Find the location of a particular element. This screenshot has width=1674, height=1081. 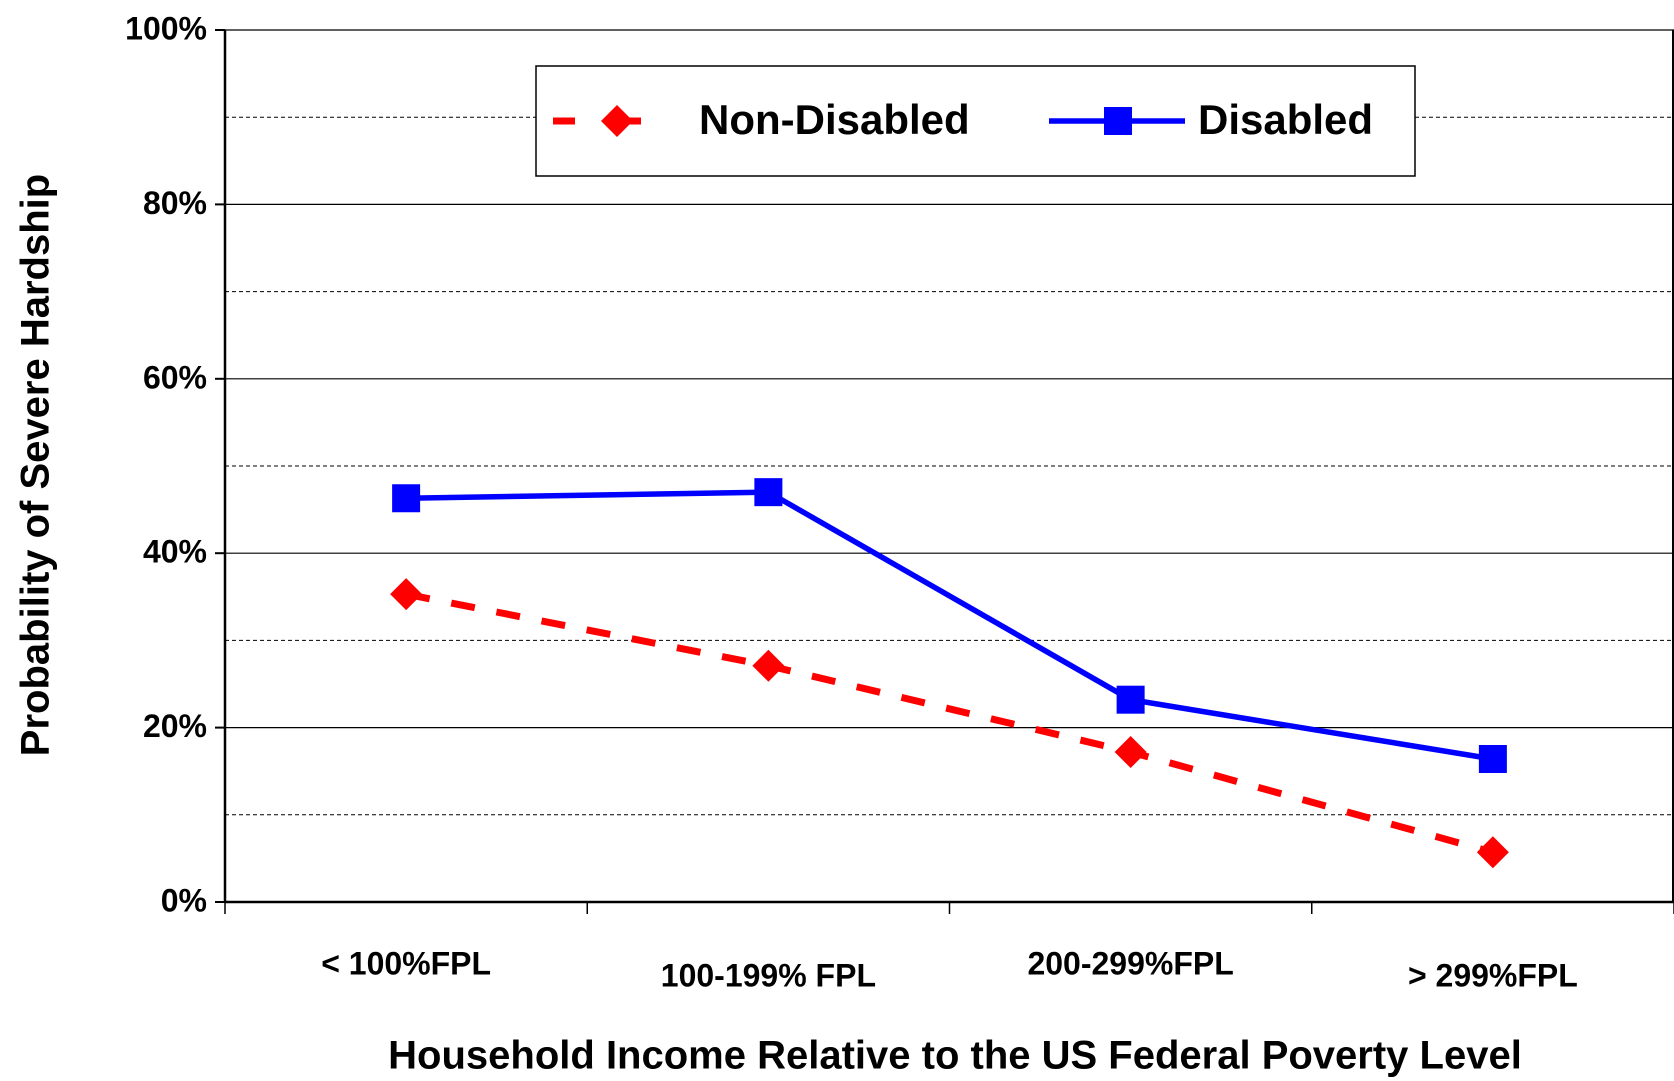

legend-label: Non-Disabled is located at coordinates (834, 119).